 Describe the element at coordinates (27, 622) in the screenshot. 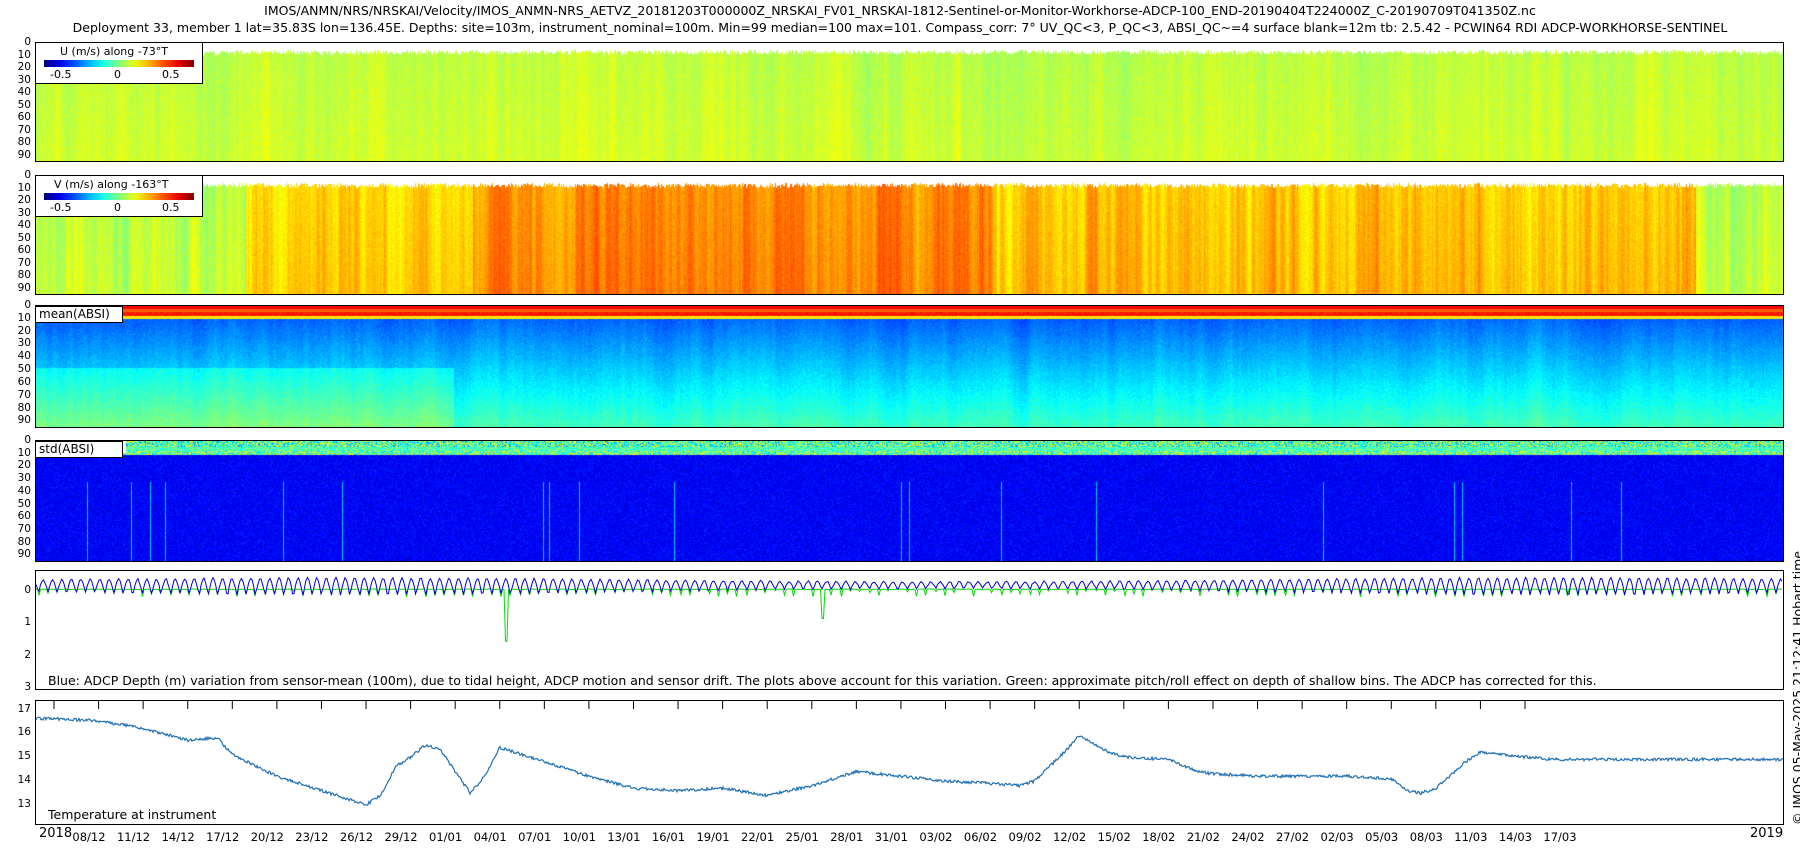

I see `depth-ytick-1: 1` at that location.